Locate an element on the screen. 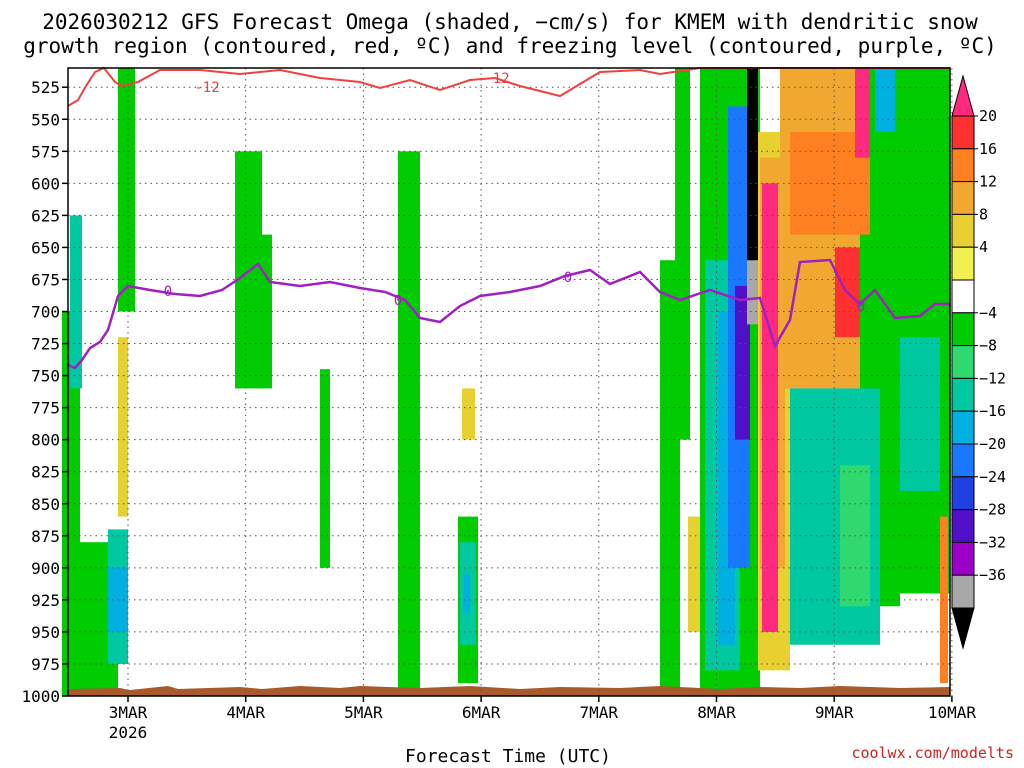 The image size is (1024, 768). x-tick-label-3MAR: 3MAR is located at coordinates (128, 712).